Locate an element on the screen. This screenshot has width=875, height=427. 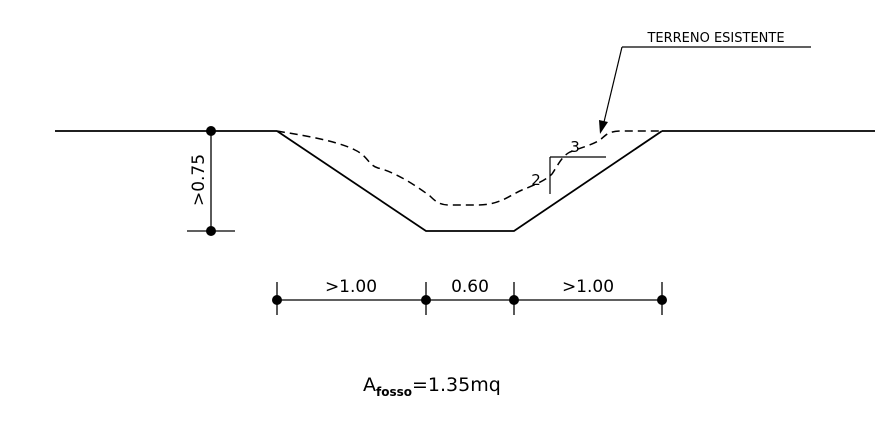
depth-dimension-bottom-point is located at coordinates (211, 231).